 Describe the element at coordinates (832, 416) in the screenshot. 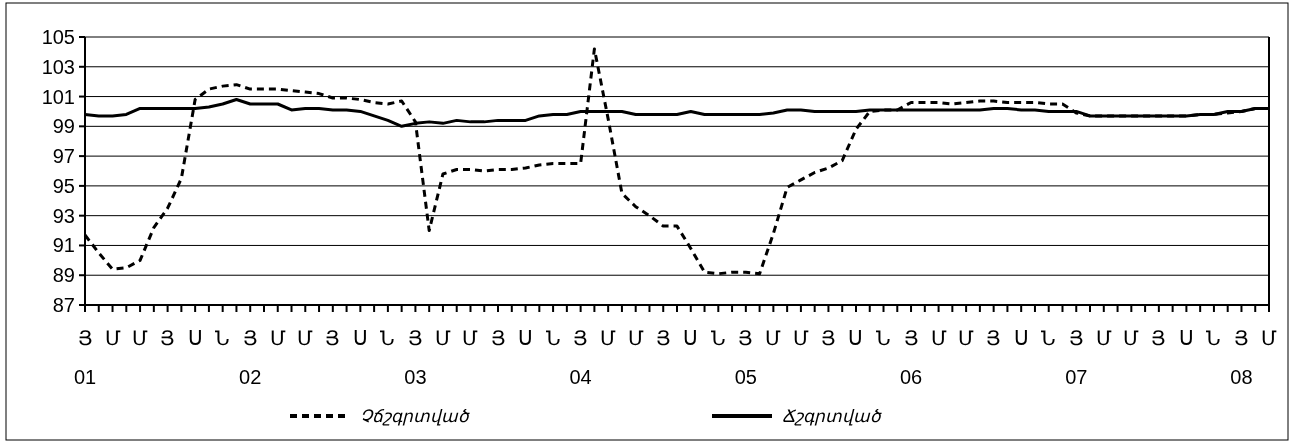

I see `legend-label: Ճշգրտված` at that location.